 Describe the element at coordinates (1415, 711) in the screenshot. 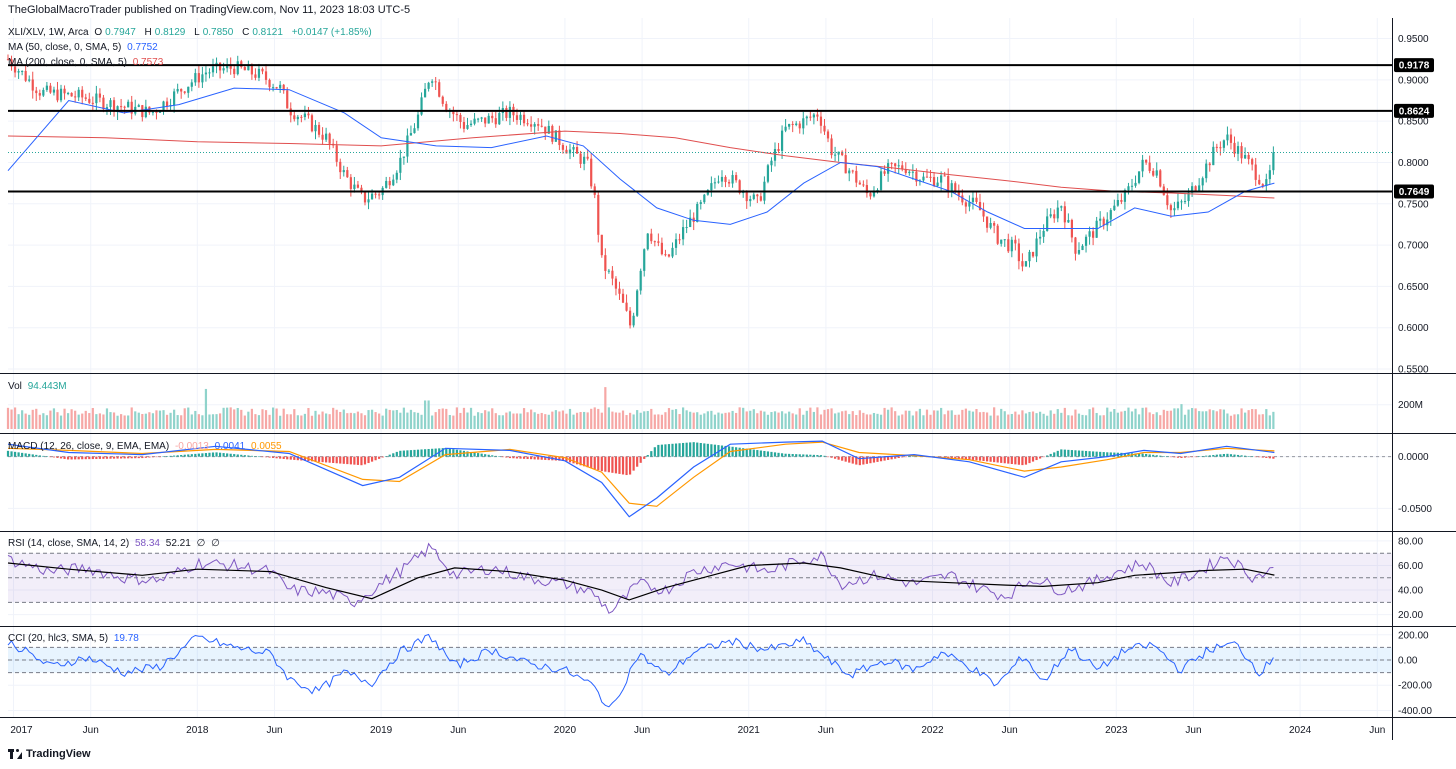

I see `cci-axis-label: -400.00` at that location.